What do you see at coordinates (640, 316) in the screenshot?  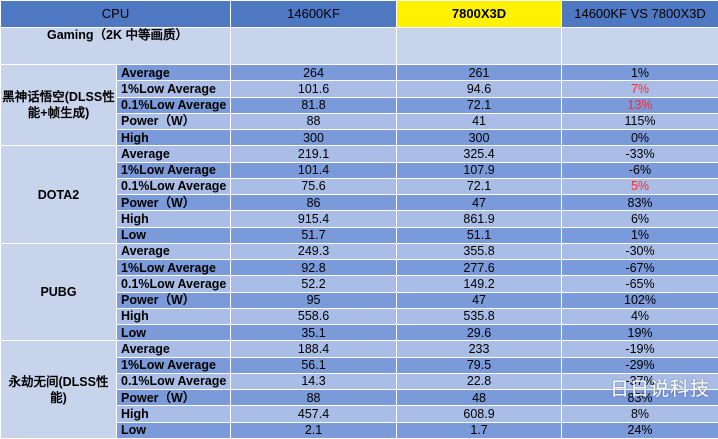 I see `value-comparison: 4%` at bounding box center [640, 316].